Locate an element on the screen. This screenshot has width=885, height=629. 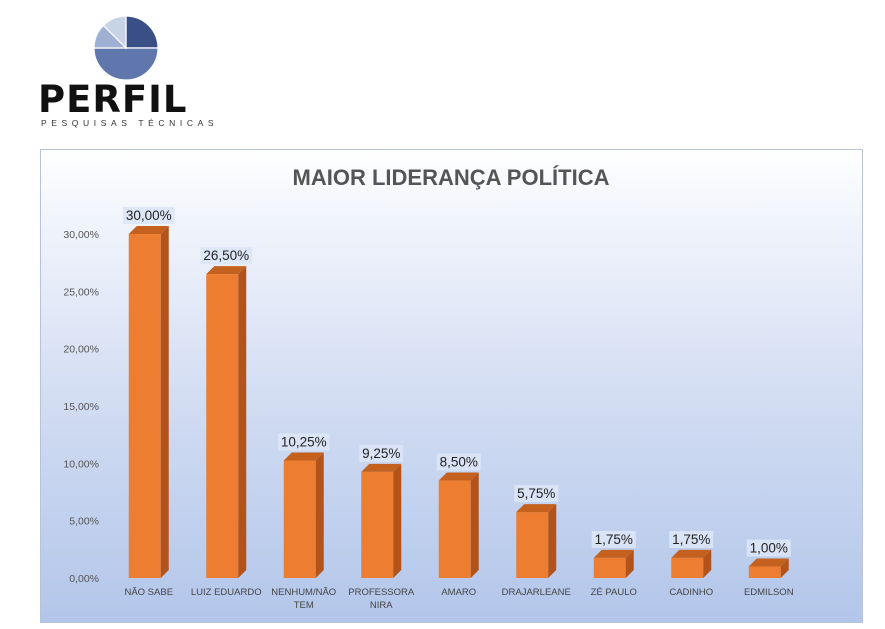
data-label-text: 10,25% is located at coordinates (304, 441).